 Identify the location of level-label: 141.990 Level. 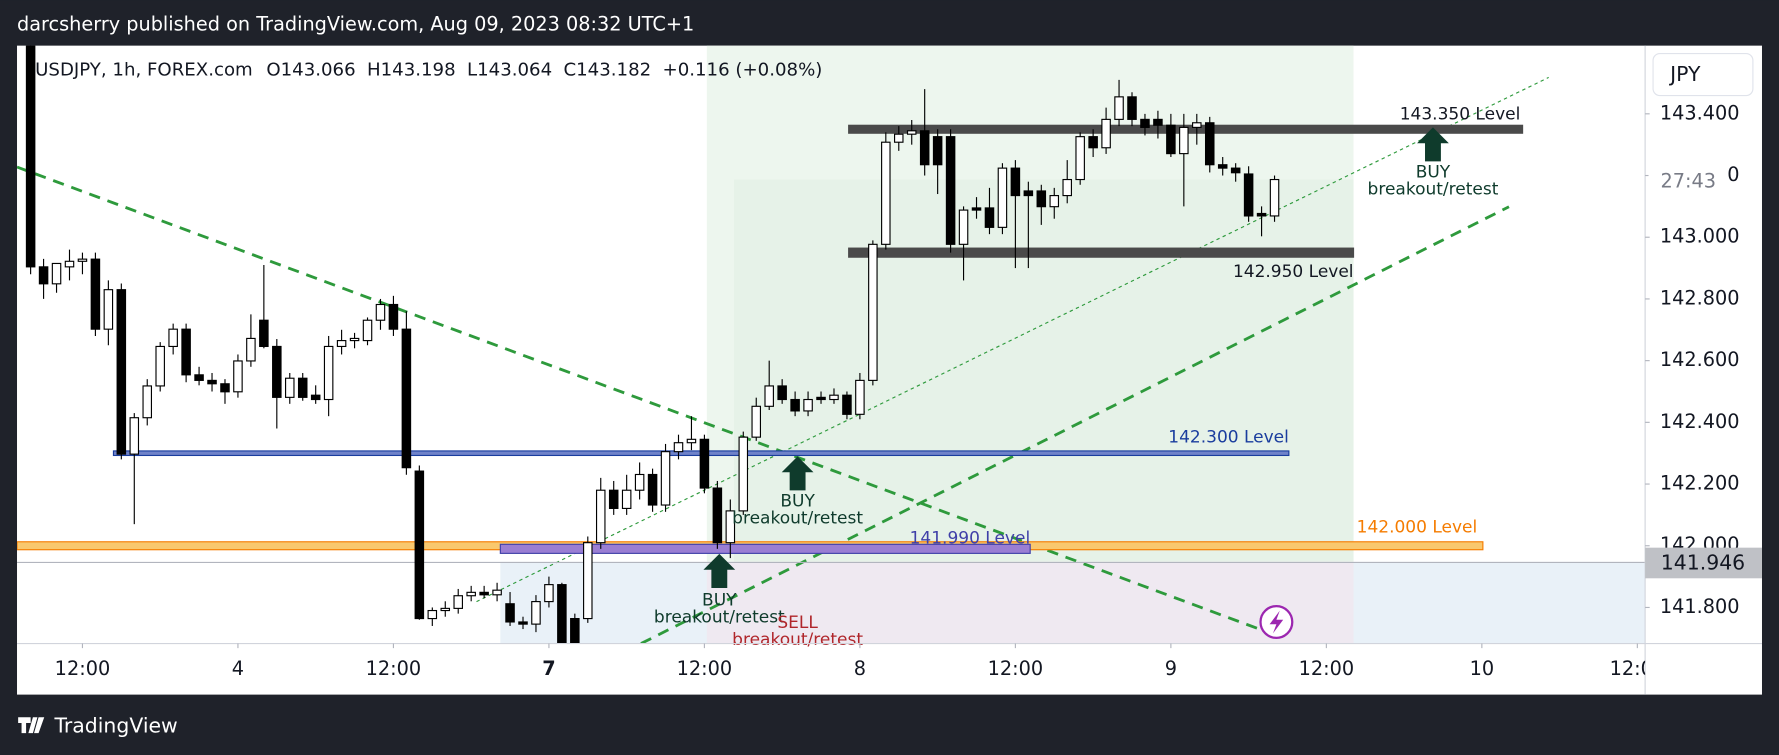
(970, 539).